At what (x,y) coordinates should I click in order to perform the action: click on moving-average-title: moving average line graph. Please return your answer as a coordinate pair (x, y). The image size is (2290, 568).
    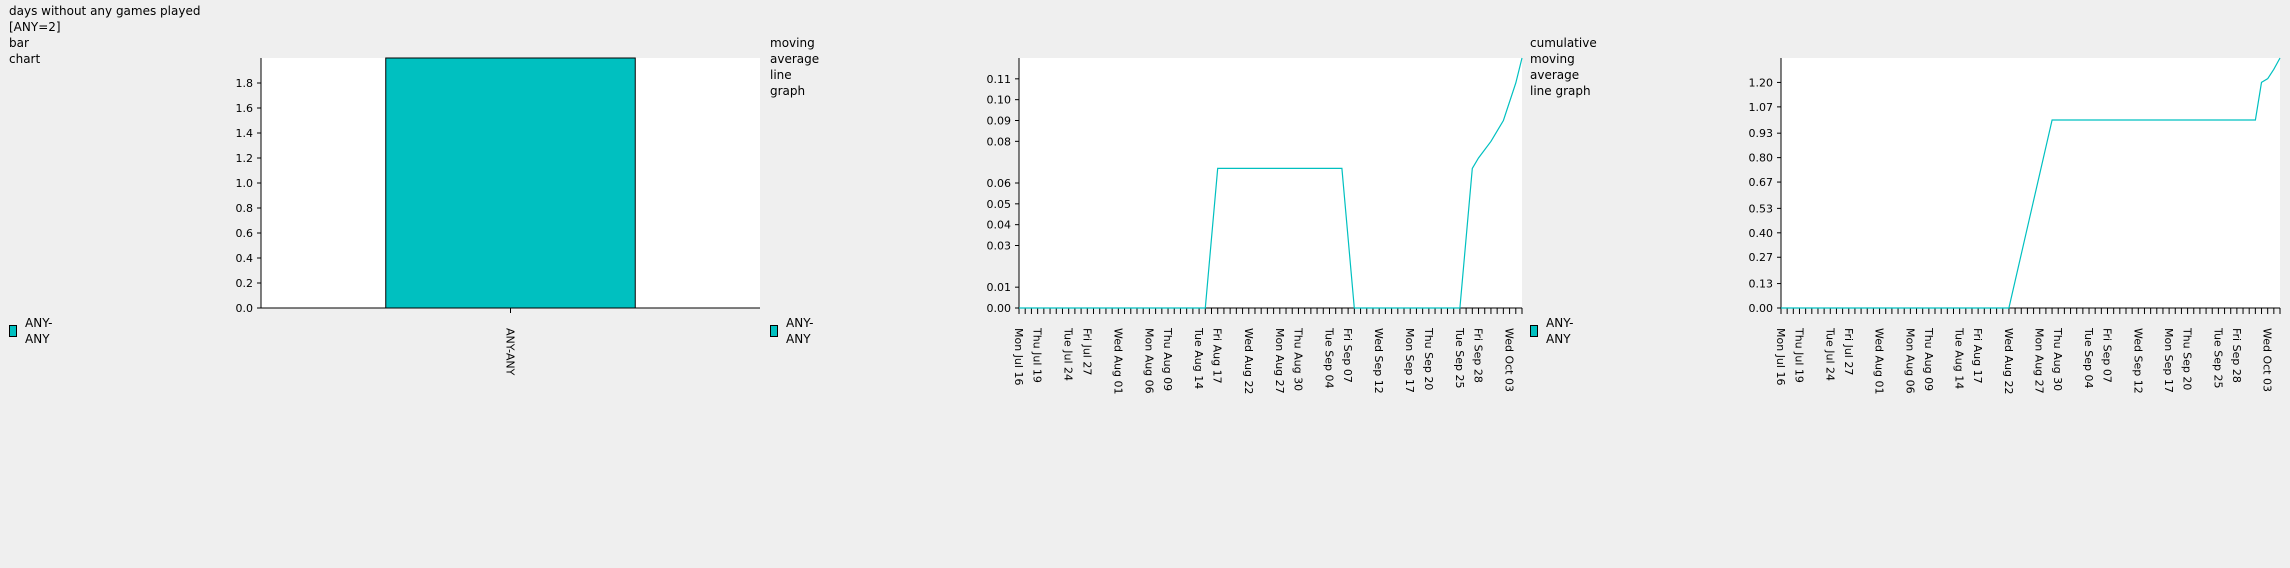
    Looking at the image, I should click on (795, 67).